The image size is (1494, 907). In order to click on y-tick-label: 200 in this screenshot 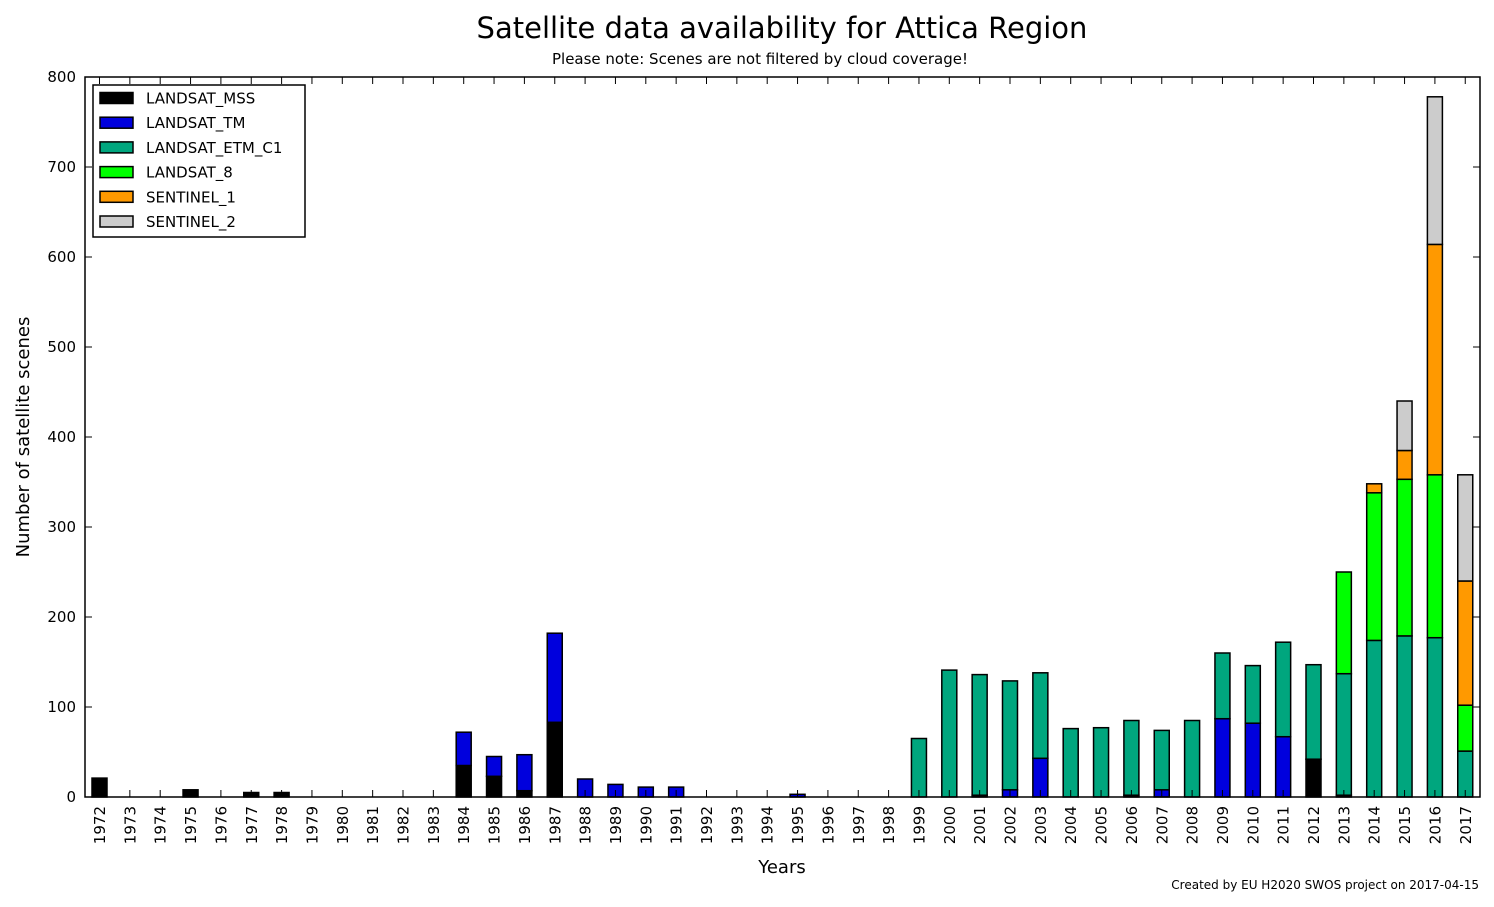, I will do `click(61, 617)`.